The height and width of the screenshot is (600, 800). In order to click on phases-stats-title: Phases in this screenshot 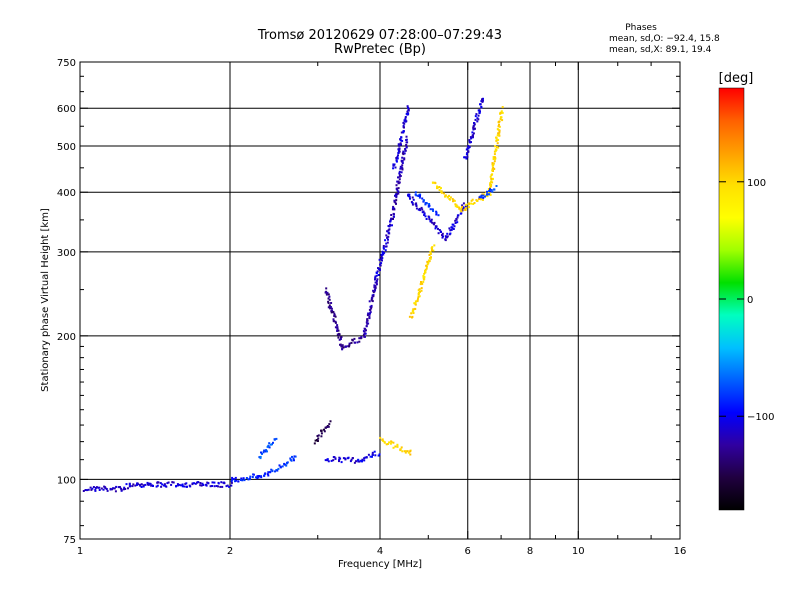, I will do `click(641, 28)`.